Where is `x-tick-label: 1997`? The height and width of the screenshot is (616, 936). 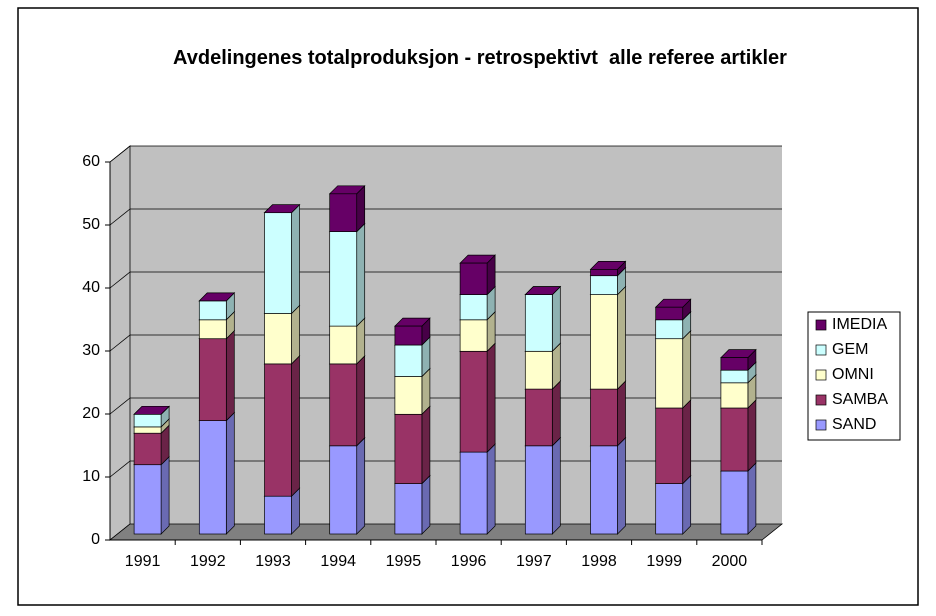
x-tick-label: 1997 is located at coordinates (534, 561).